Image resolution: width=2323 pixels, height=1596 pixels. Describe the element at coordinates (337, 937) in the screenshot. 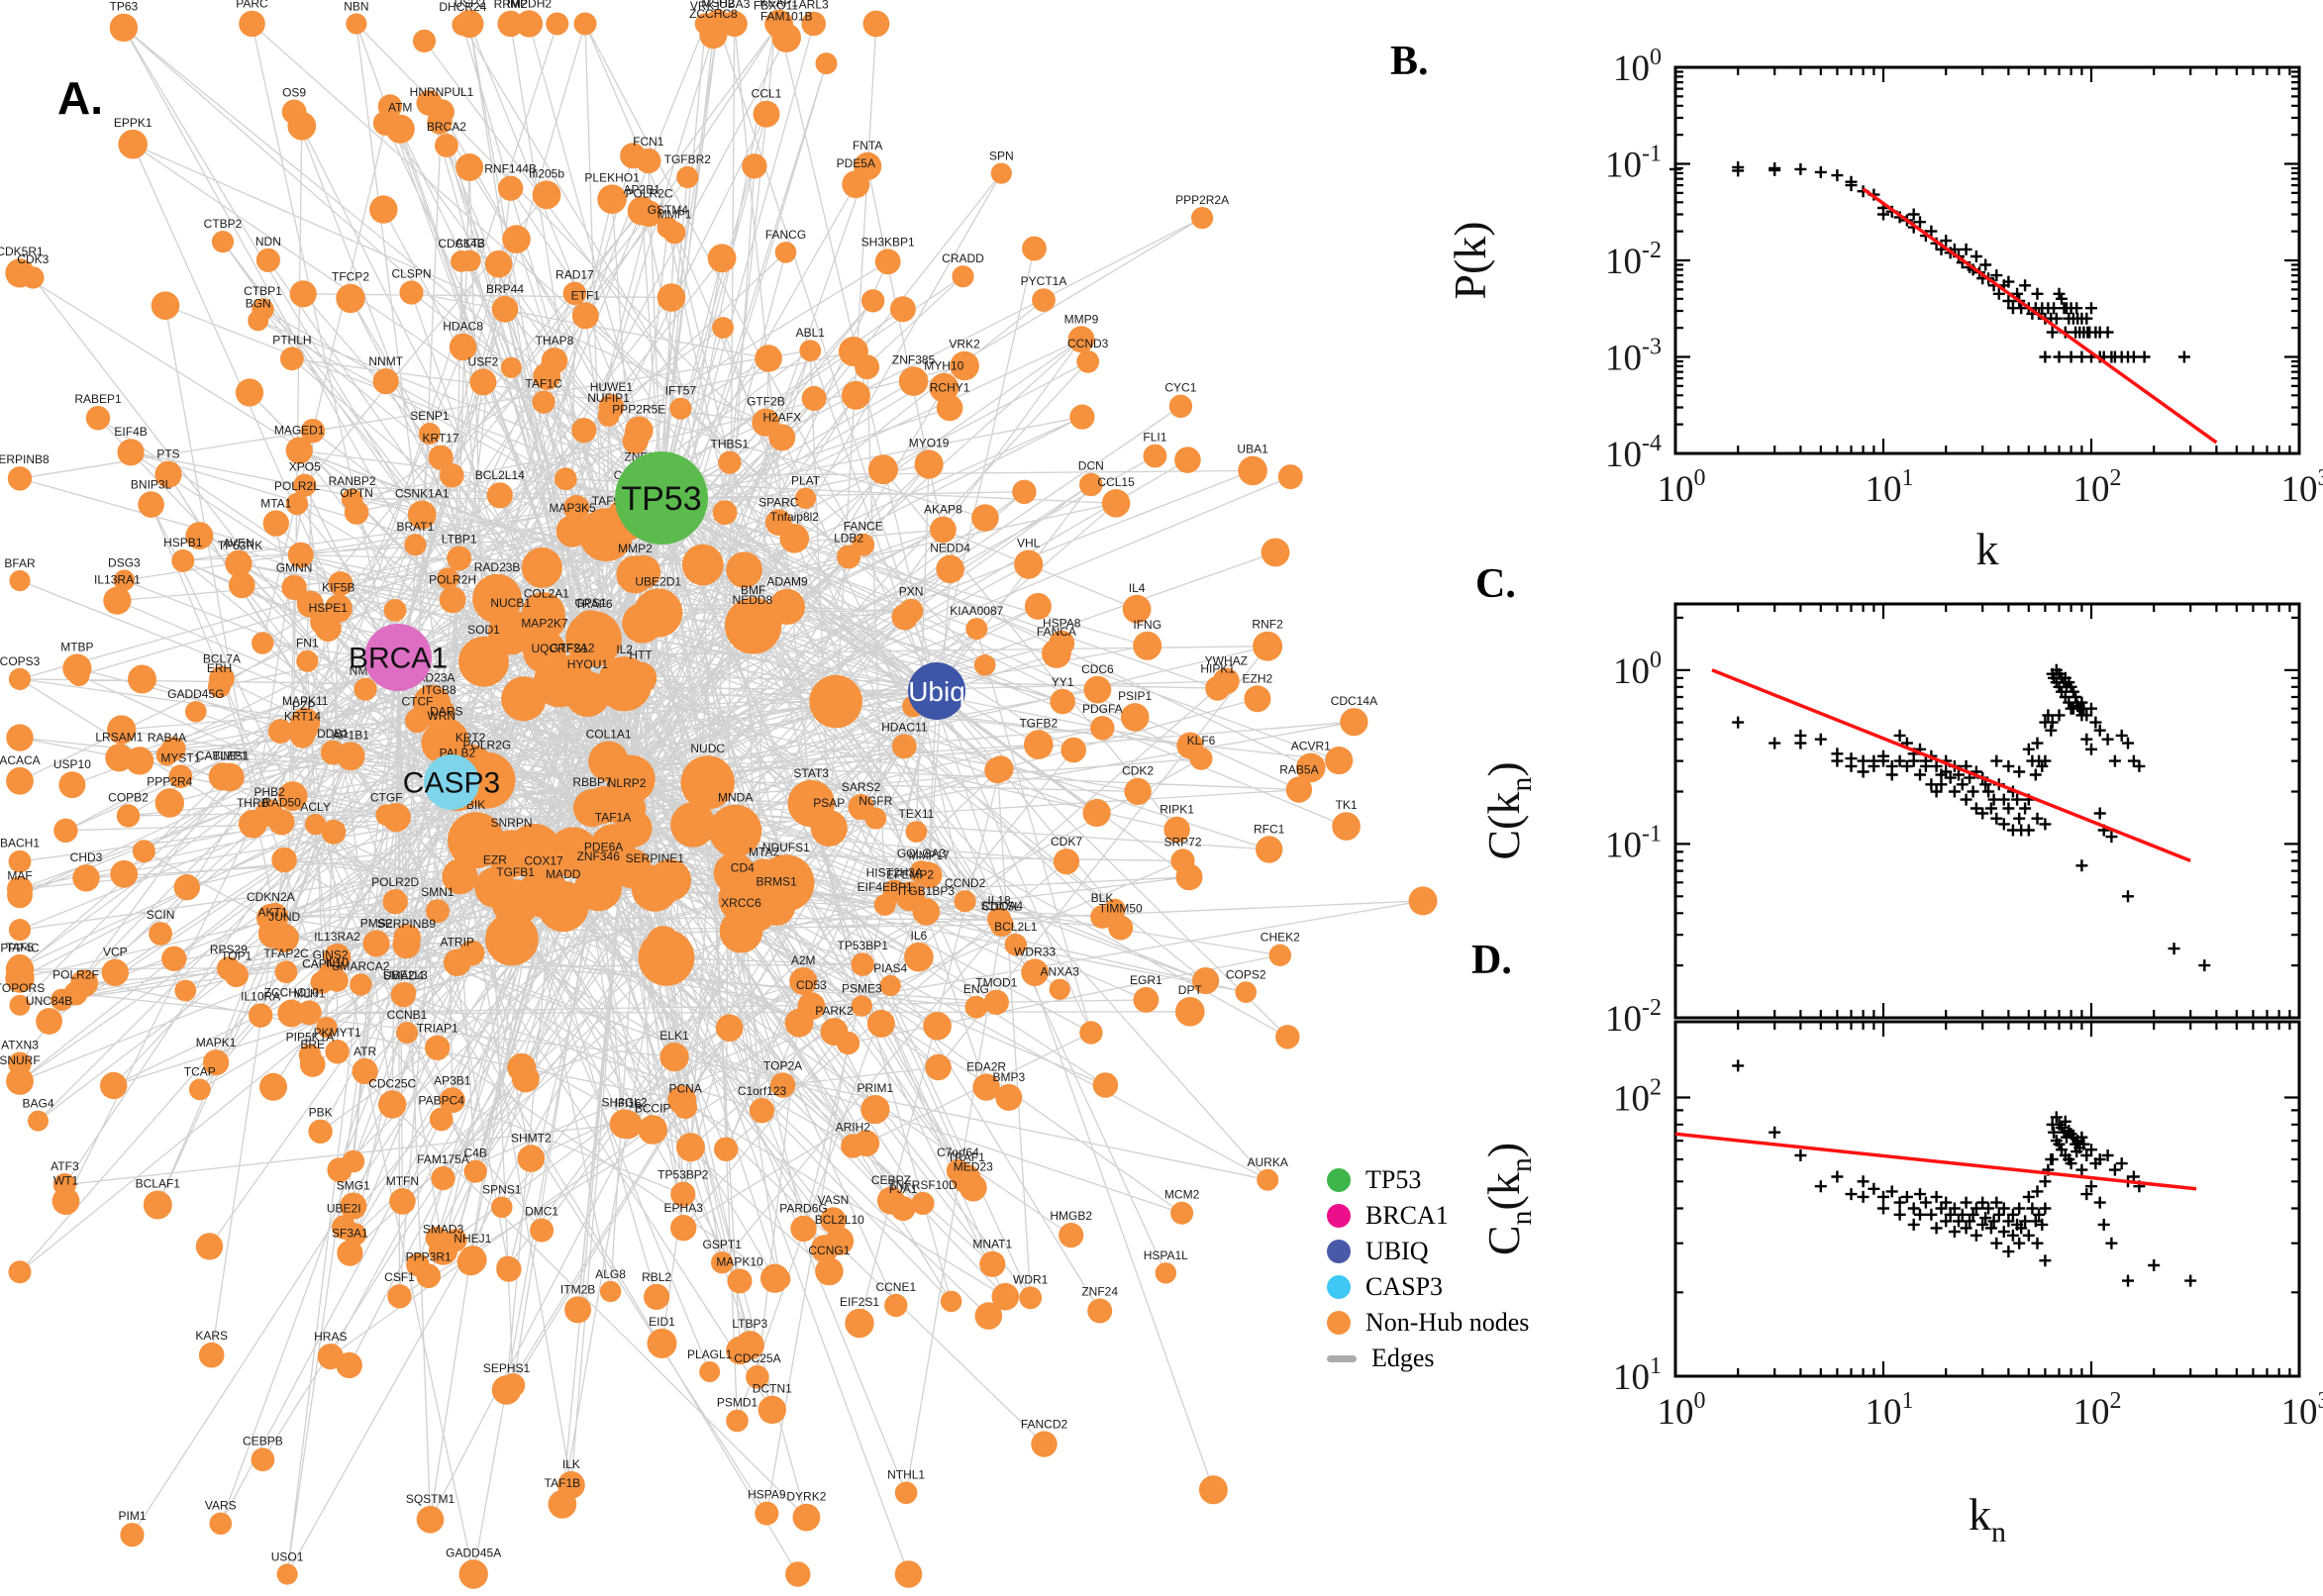

I see `network-node-label: IL13RA2` at that location.